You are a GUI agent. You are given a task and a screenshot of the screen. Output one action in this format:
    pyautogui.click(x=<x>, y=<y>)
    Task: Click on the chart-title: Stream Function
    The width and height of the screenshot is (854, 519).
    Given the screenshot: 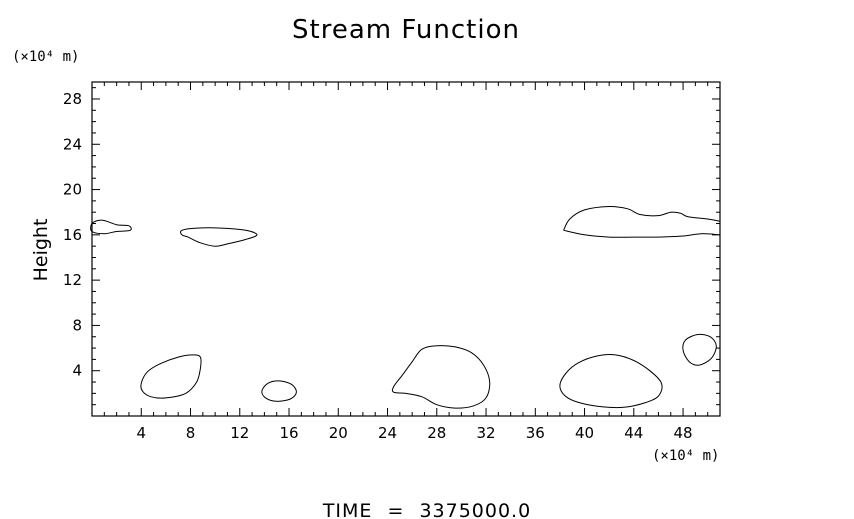 What is the action you would take?
    pyautogui.click(x=406, y=30)
    